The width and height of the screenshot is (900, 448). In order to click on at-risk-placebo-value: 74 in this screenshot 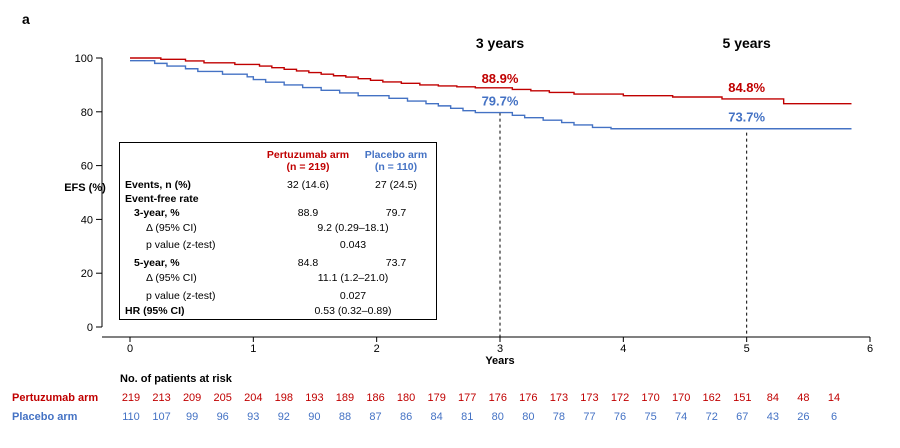, I will do `click(681, 417)`.